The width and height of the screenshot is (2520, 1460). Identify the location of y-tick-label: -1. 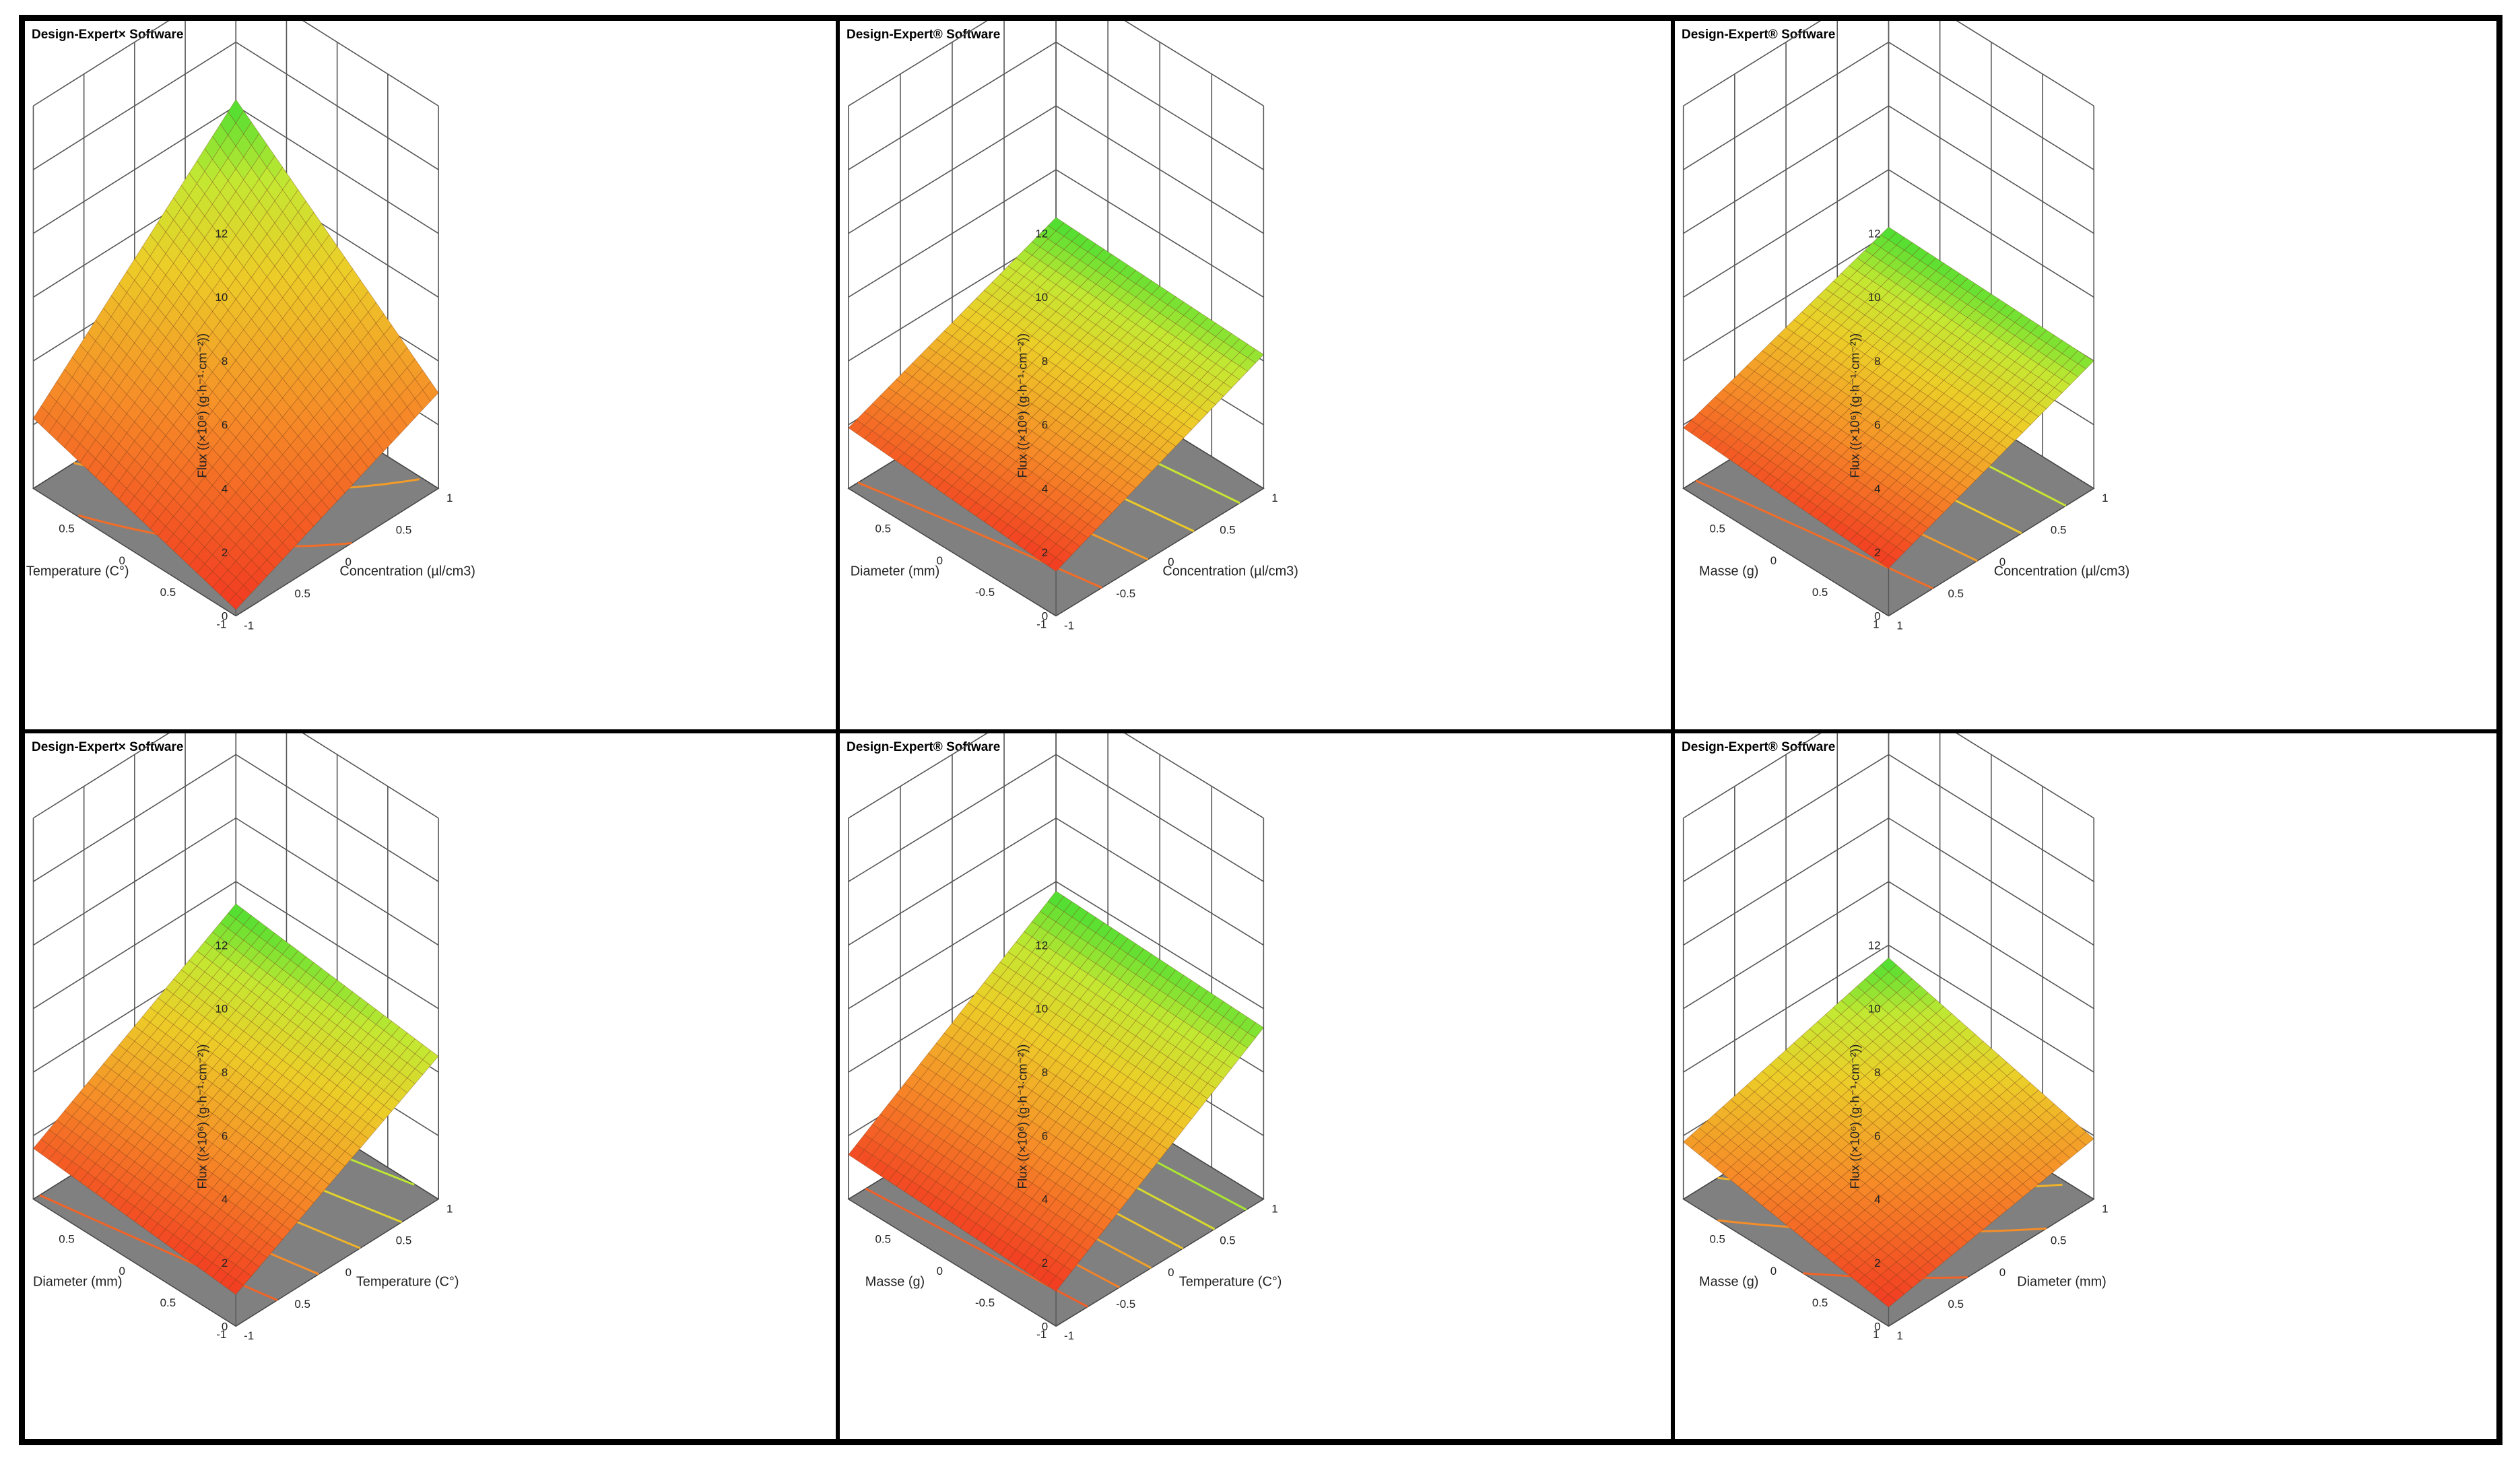
(1069, 1335).